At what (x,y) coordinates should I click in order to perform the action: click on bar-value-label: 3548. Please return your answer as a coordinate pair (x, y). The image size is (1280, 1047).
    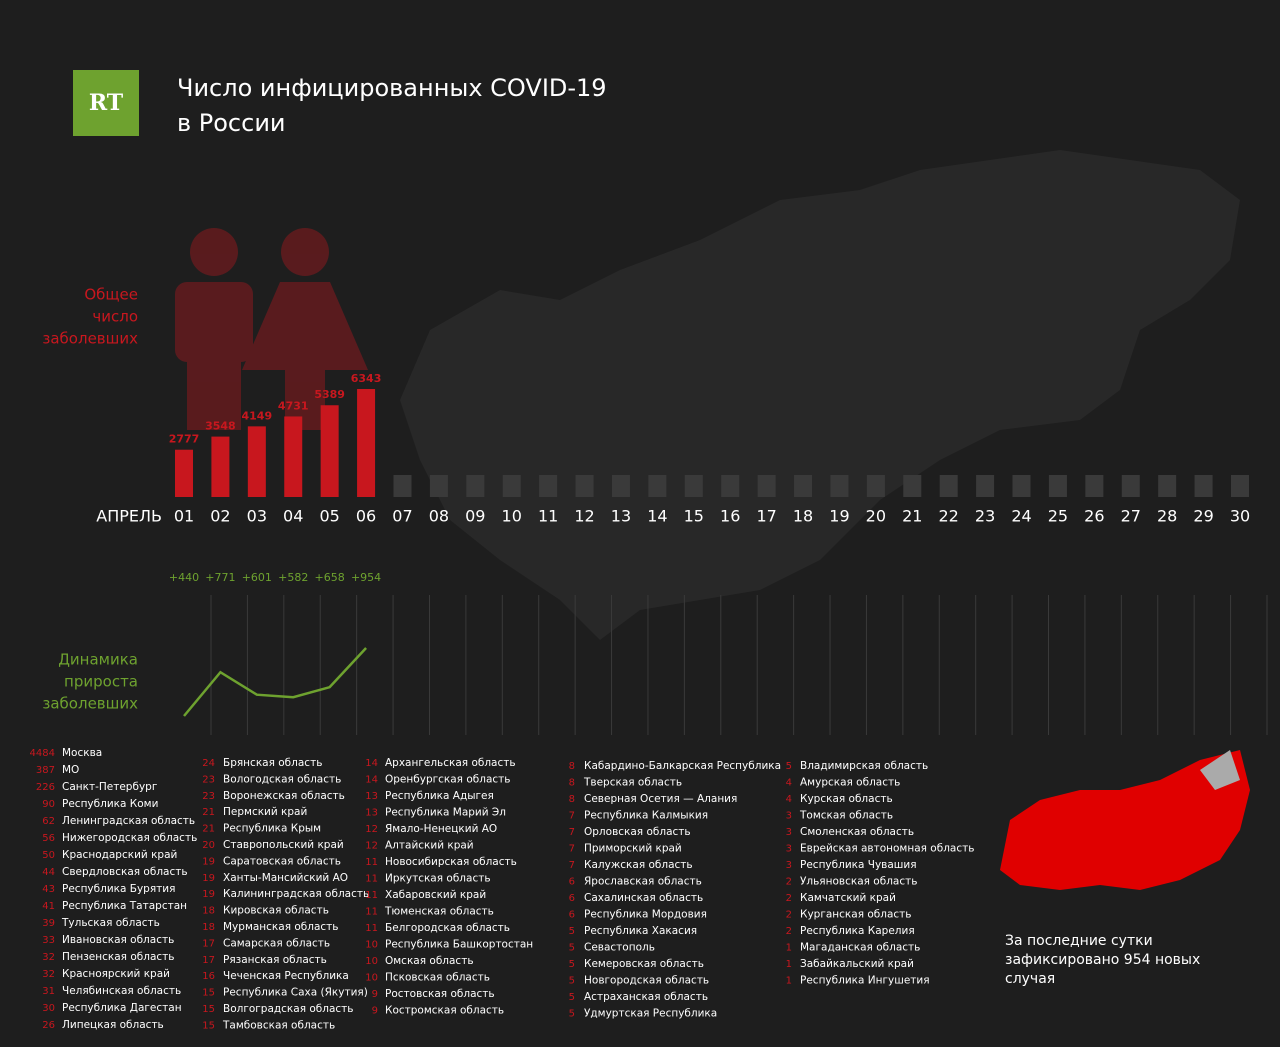
    Looking at the image, I should click on (220, 426).